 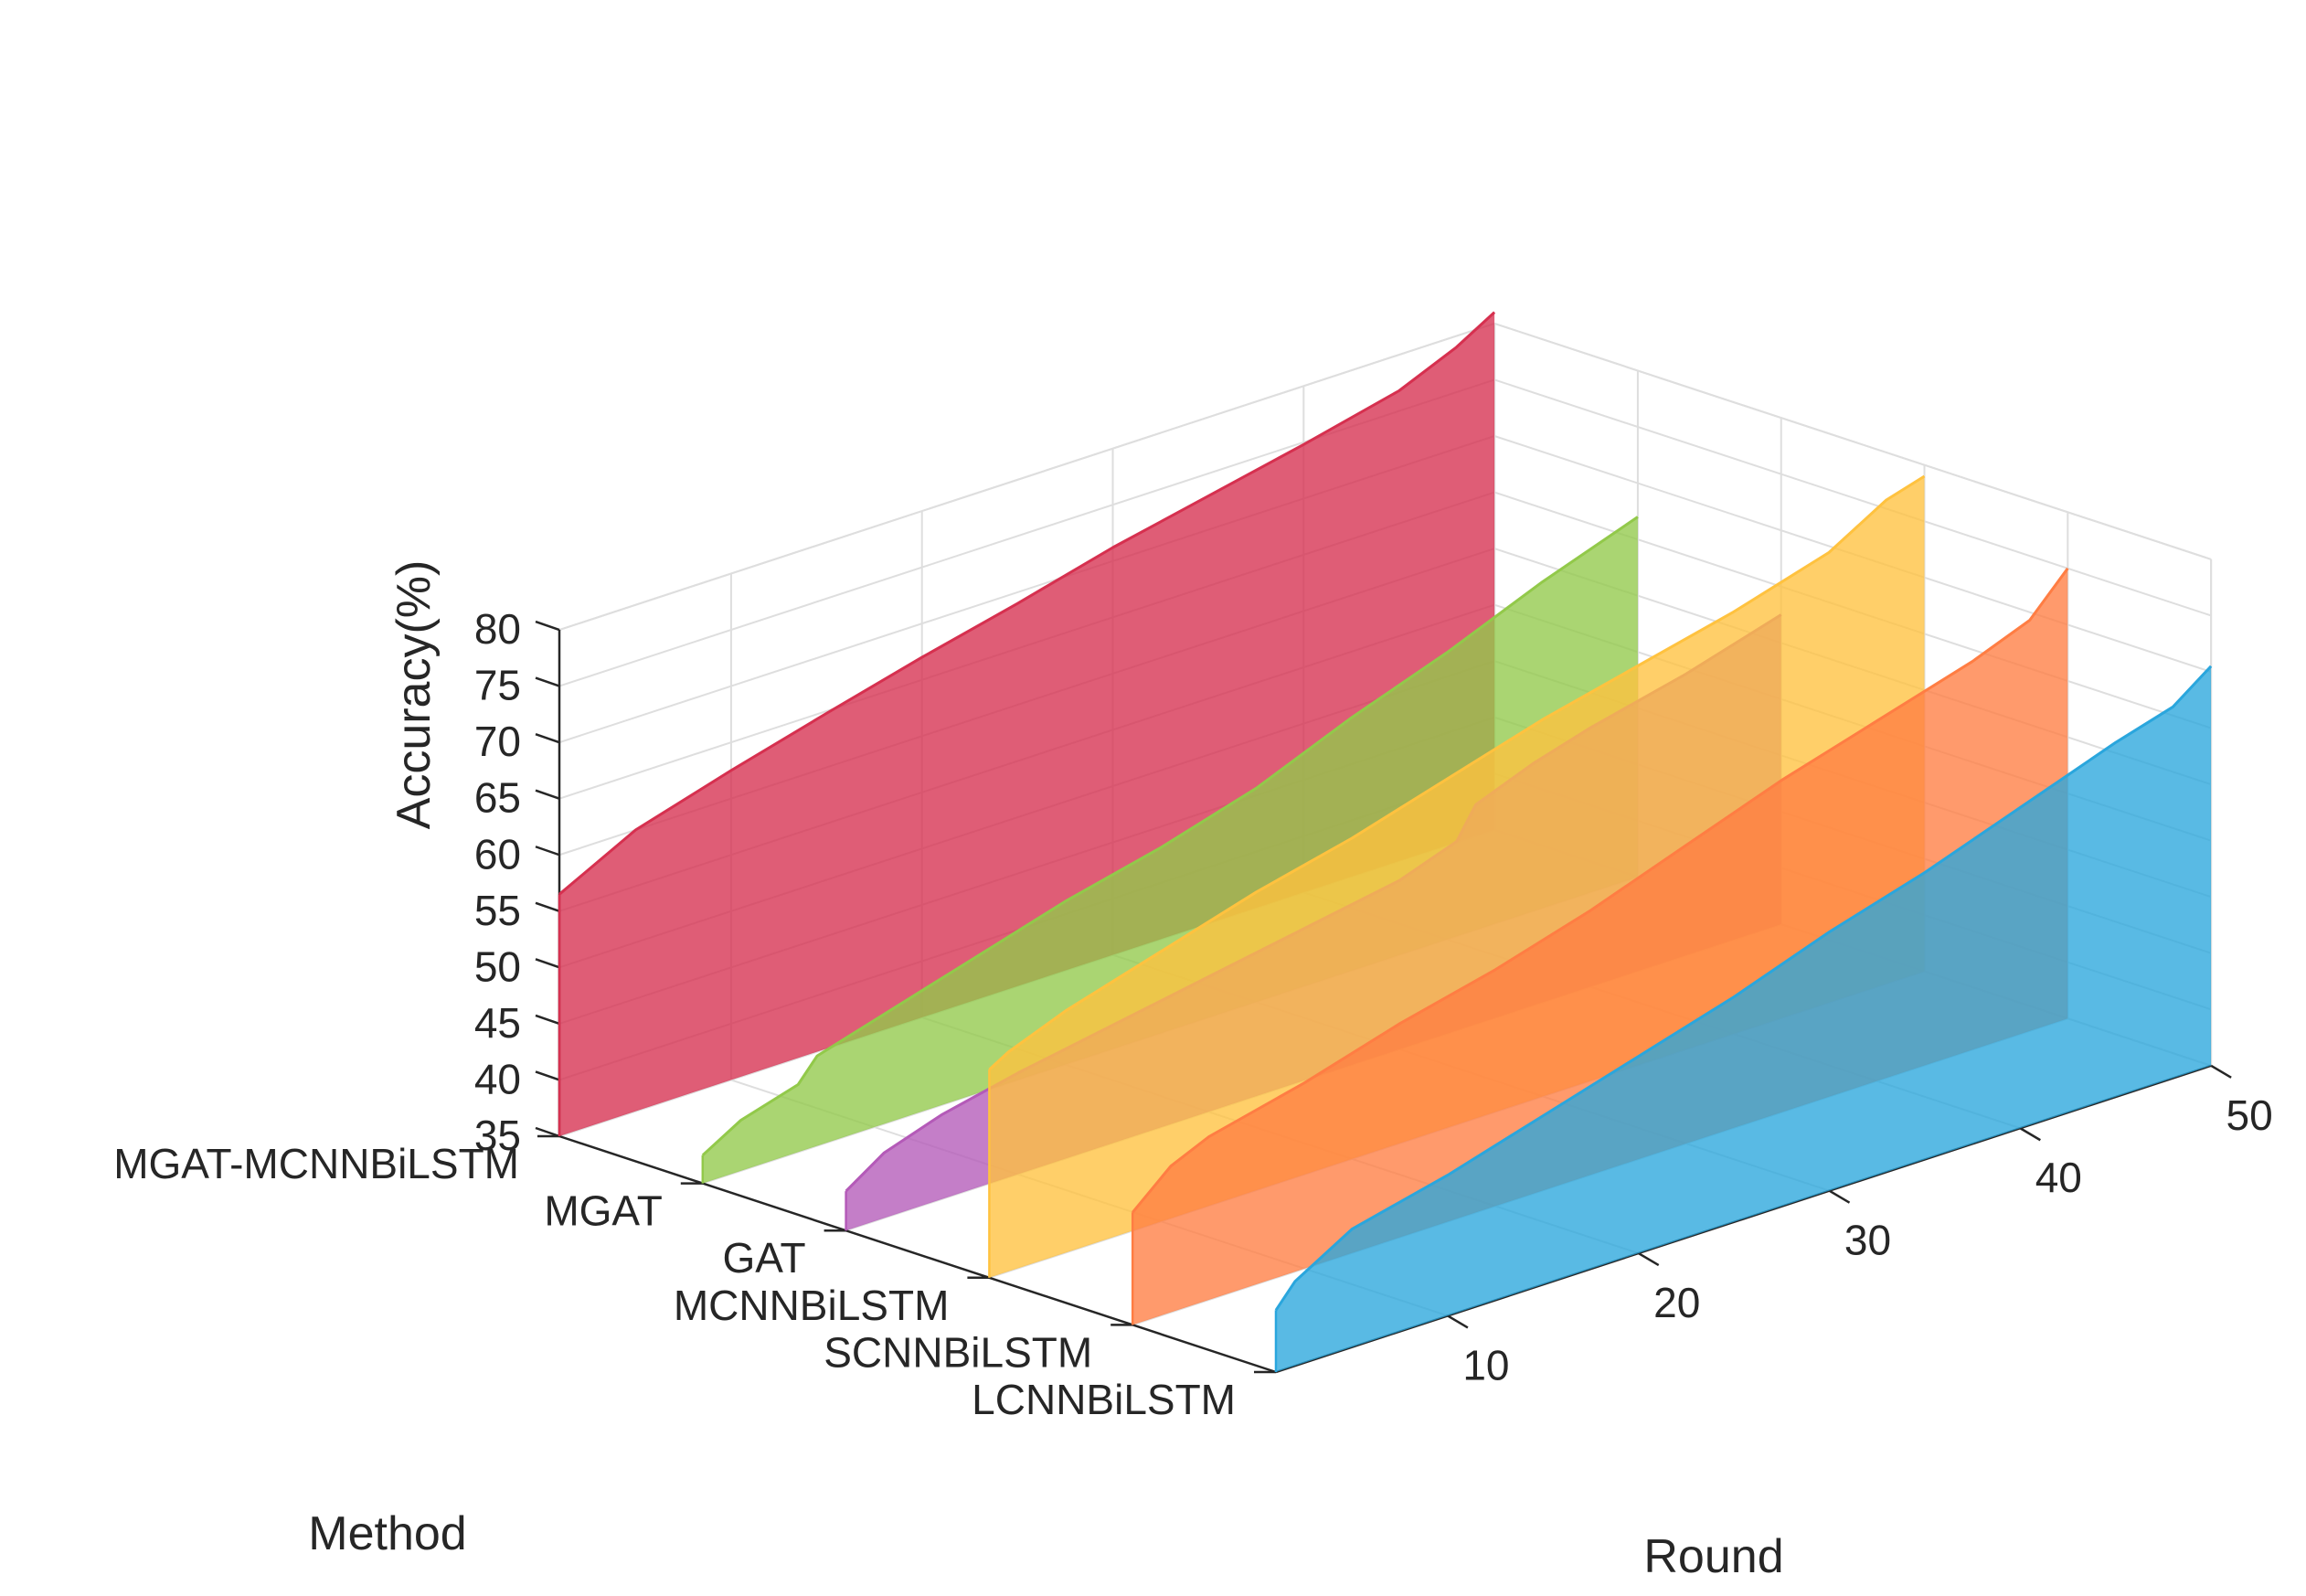 What do you see at coordinates (2058, 1177) in the screenshot?
I see `x-tick-label: 40` at bounding box center [2058, 1177].